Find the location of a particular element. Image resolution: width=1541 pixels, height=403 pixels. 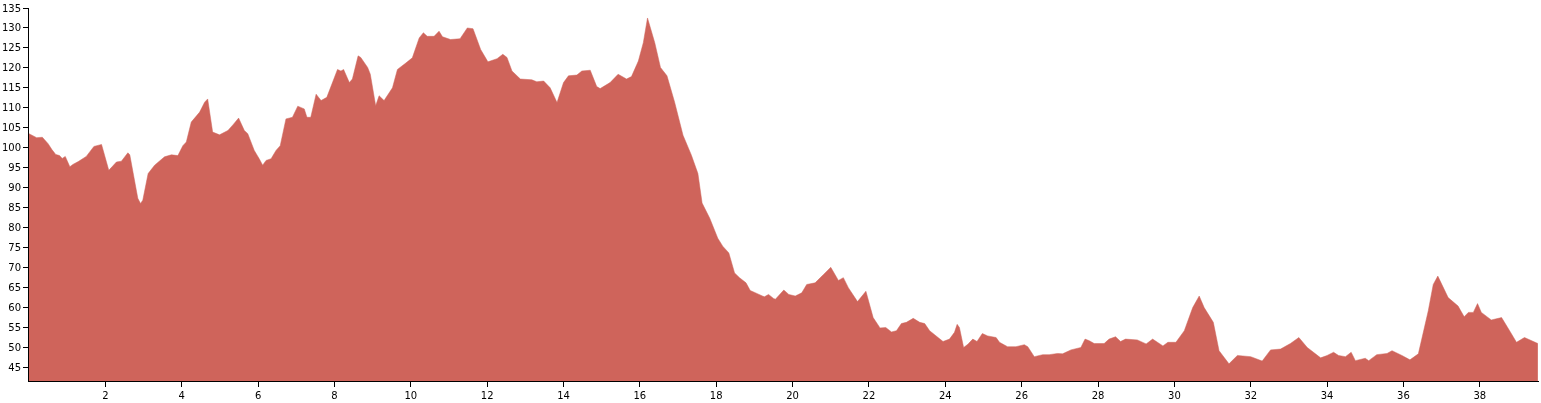

x-tick-label: 32 is located at coordinates (1251, 395).